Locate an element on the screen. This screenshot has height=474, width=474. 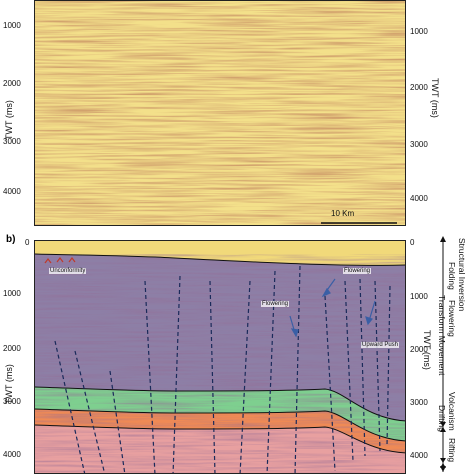
a-right-tick-2000: 2000 is located at coordinates (419, 87).